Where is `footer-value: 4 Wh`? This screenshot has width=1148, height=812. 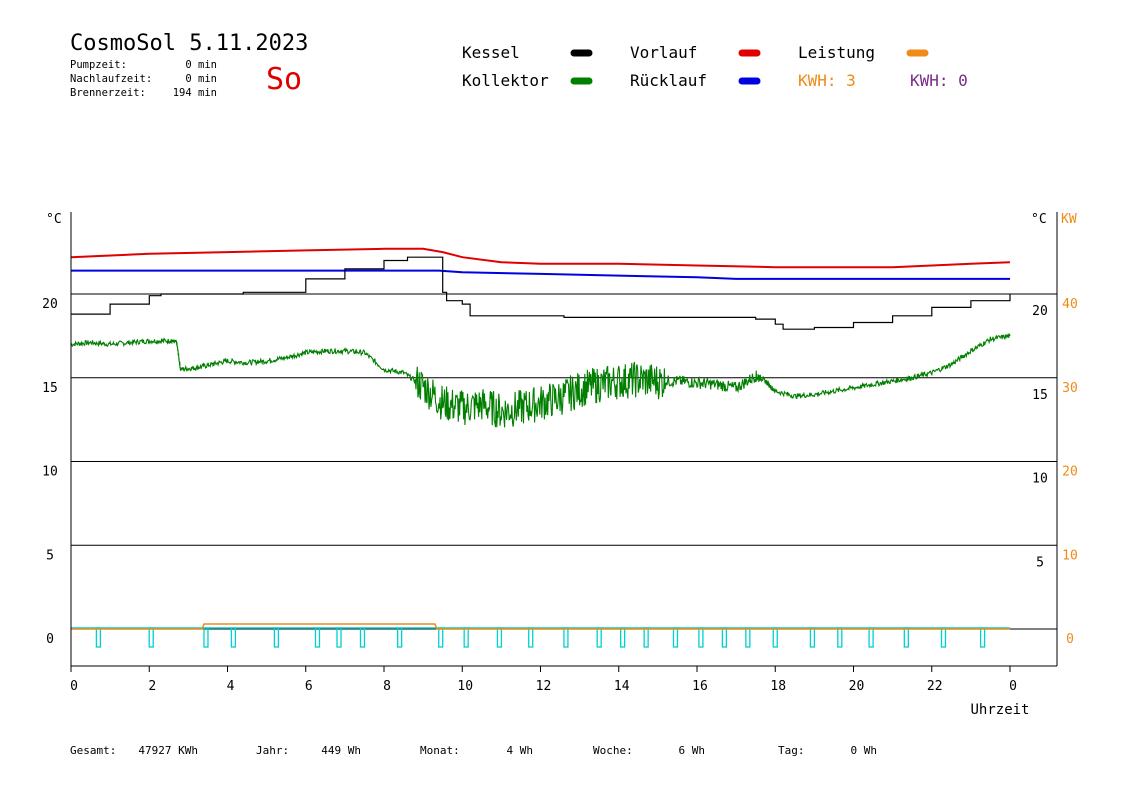
footer-value: 4 Wh is located at coordinates (520, 750).